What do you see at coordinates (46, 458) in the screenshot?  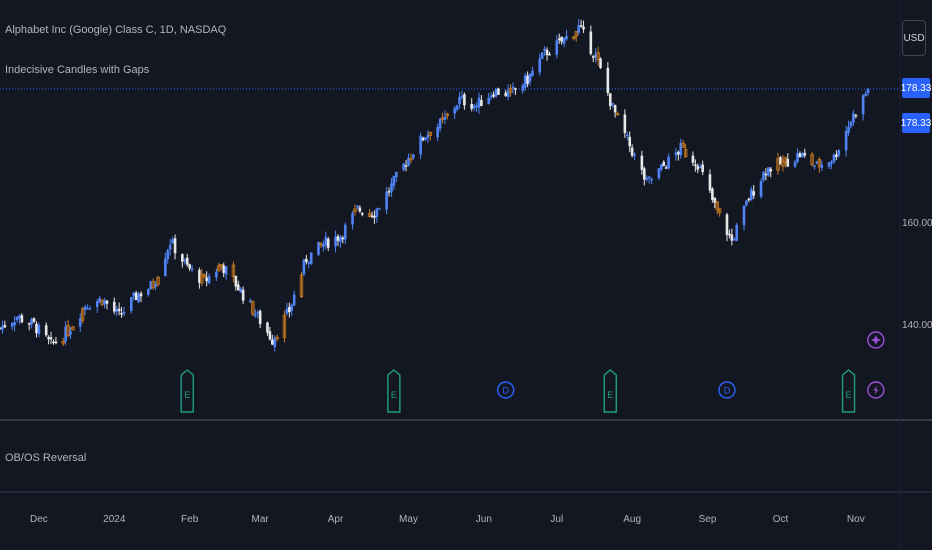 I see `lower-pane-title: OB/OS Reversal` at bounding box center [46, 458].